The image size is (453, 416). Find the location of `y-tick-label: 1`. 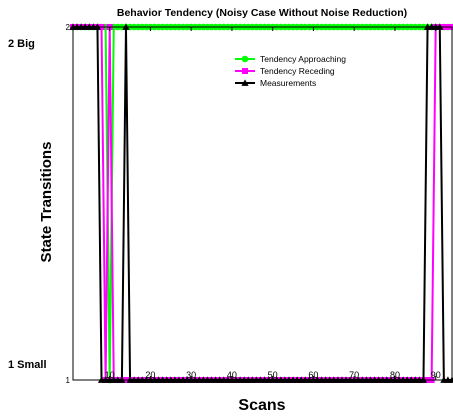

y-tick-label: 1 is located at coordinates (68, 380).